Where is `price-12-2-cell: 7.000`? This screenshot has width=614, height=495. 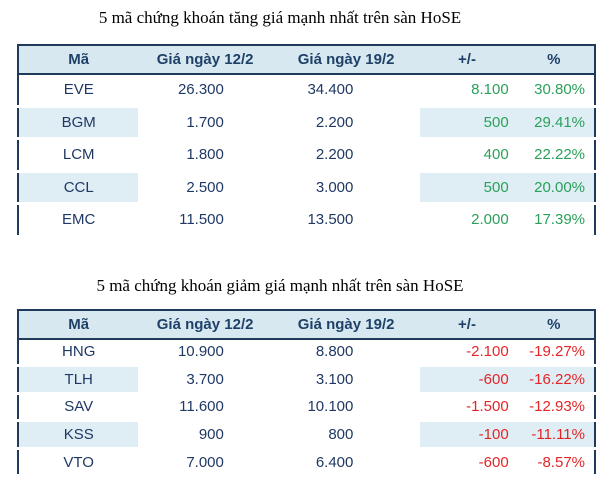
price-12-2-cell: 7.000 is located at coordinates (205, 463).